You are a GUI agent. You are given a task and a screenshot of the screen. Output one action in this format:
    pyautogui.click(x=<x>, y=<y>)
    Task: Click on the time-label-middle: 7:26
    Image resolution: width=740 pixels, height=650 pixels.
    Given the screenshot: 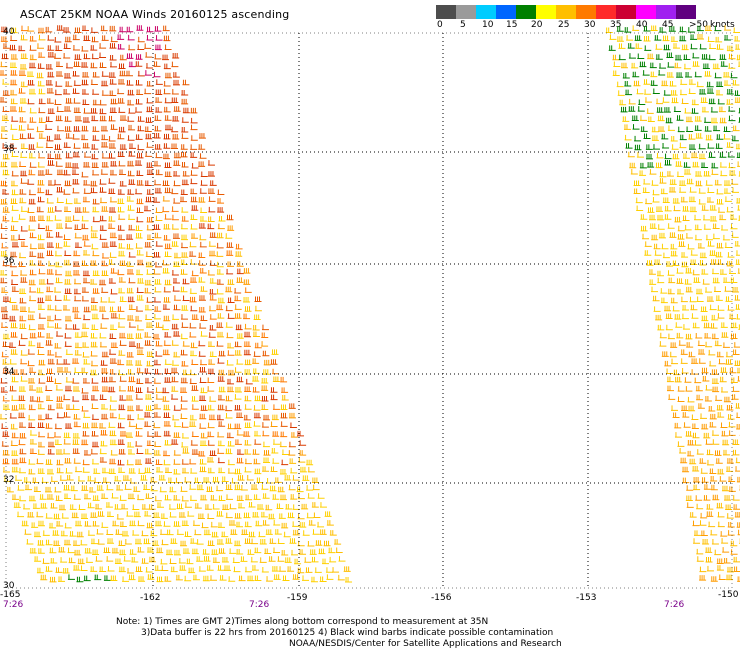 What is the action you would take?
    pyautogui.click(x=259, y=605)
    